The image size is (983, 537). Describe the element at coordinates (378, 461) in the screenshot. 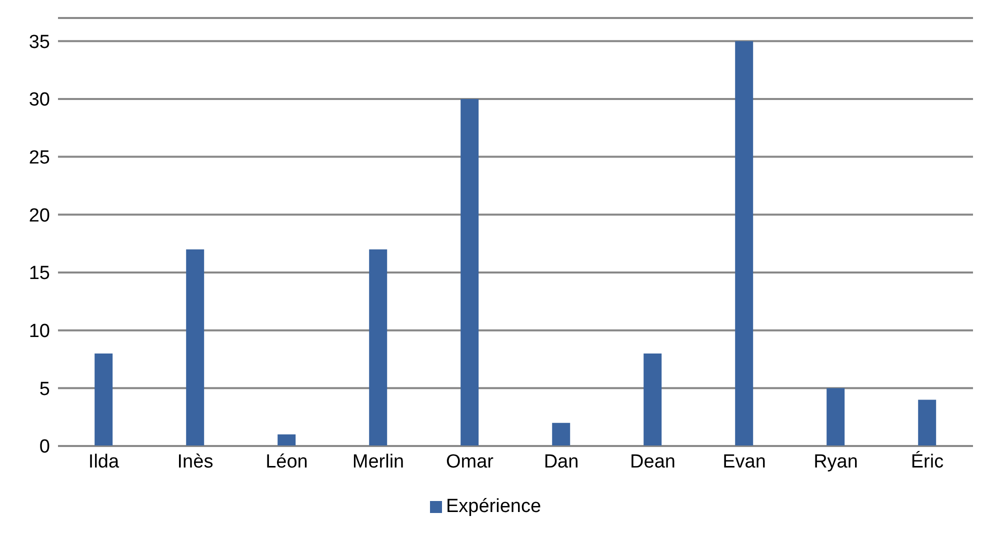

I see `x-tick-label: Merlin` at that location.